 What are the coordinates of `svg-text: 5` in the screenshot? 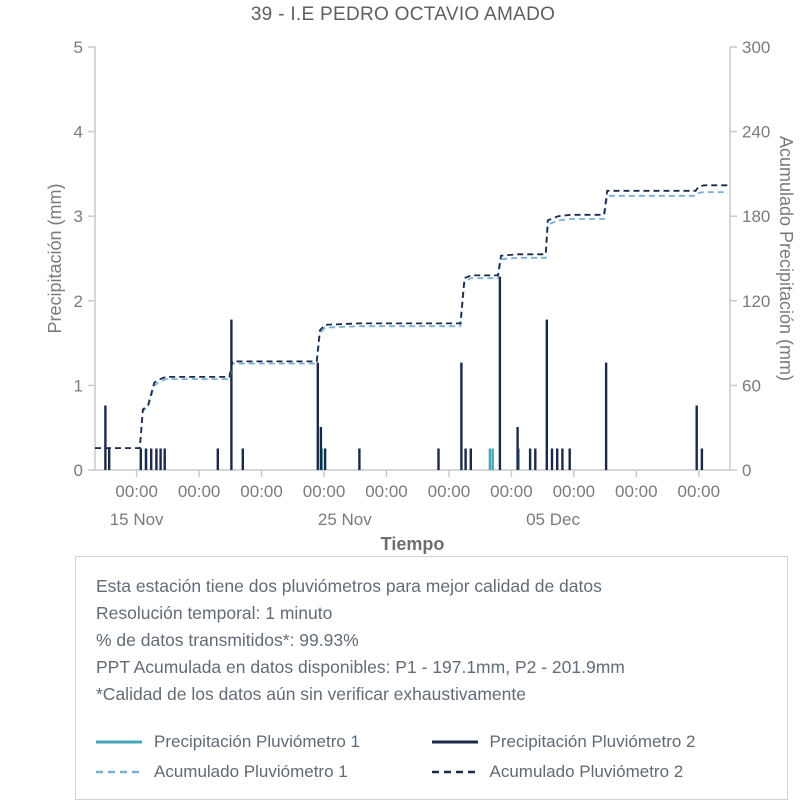 It's located at (78, 47).